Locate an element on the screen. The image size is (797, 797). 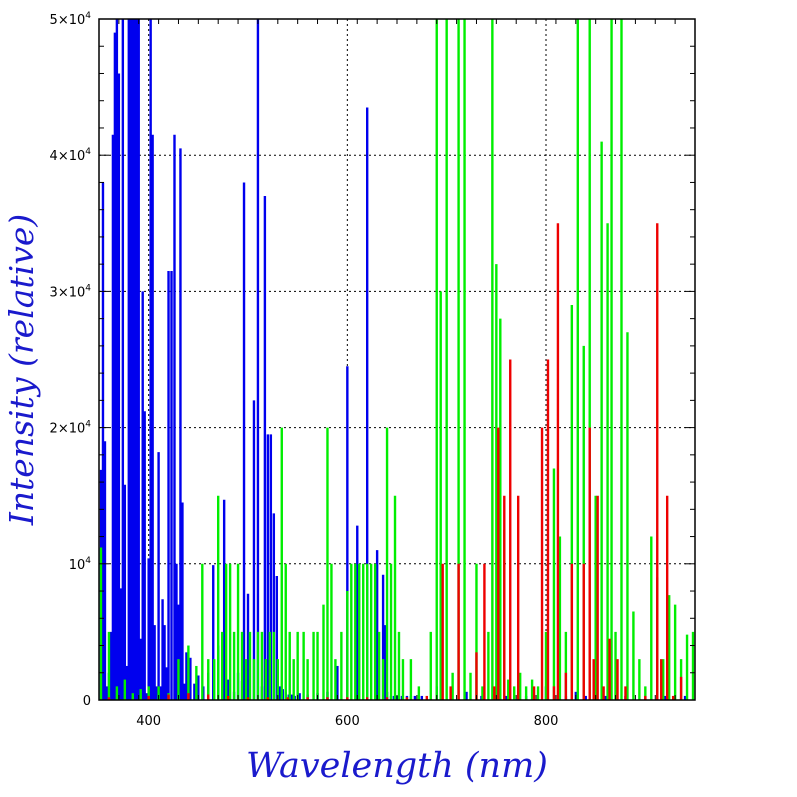
x-tick-label: 600 is located at coordinates (347, 721).